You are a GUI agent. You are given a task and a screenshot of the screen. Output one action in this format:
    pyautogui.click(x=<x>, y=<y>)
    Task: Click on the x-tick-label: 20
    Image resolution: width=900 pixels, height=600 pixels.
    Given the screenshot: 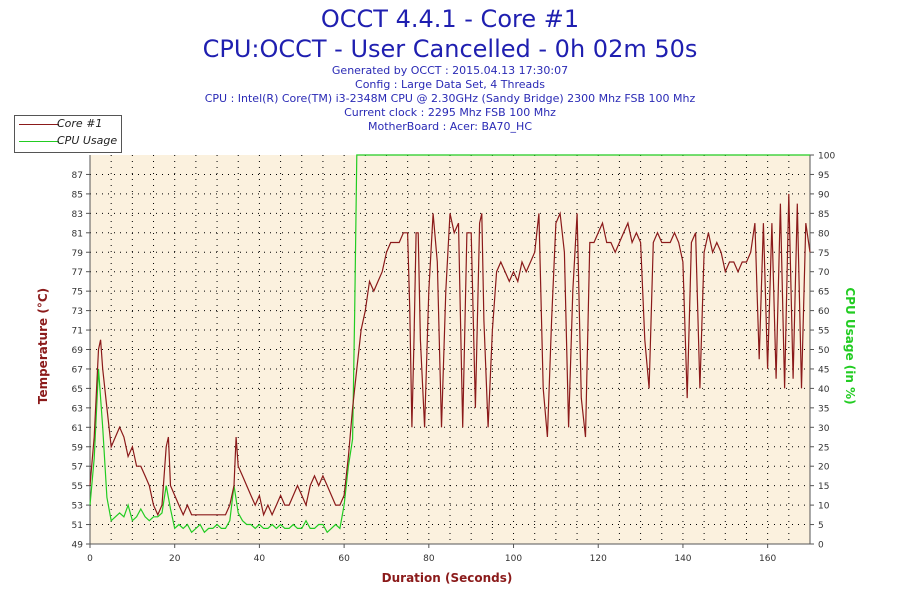 What is the action you would take?
    pyautogui.click(x=175, y=559)
    